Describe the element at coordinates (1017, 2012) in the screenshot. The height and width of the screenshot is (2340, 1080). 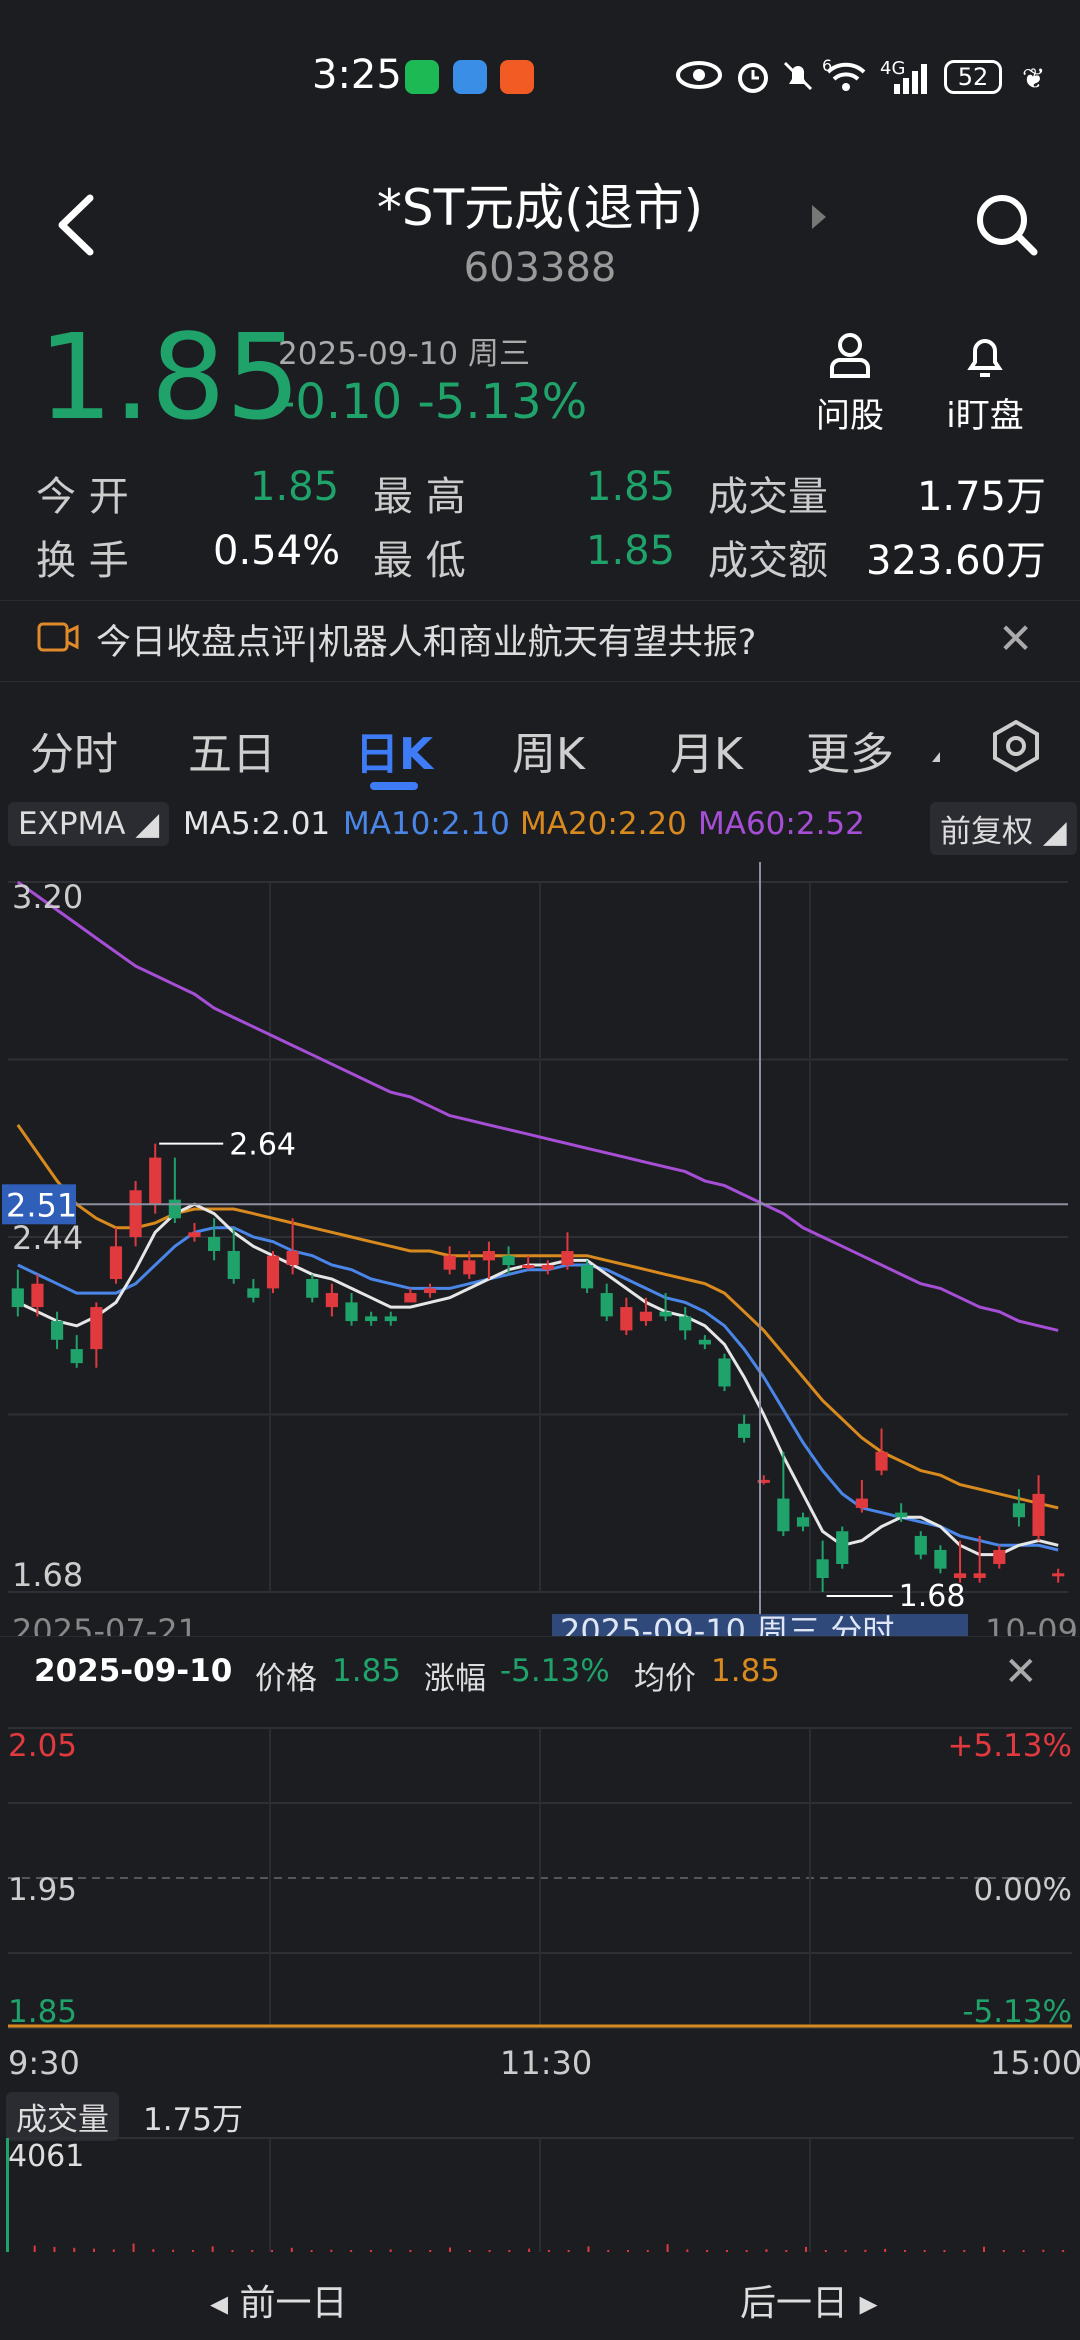
I see `y-right-bottom: -5.13%` at that location.